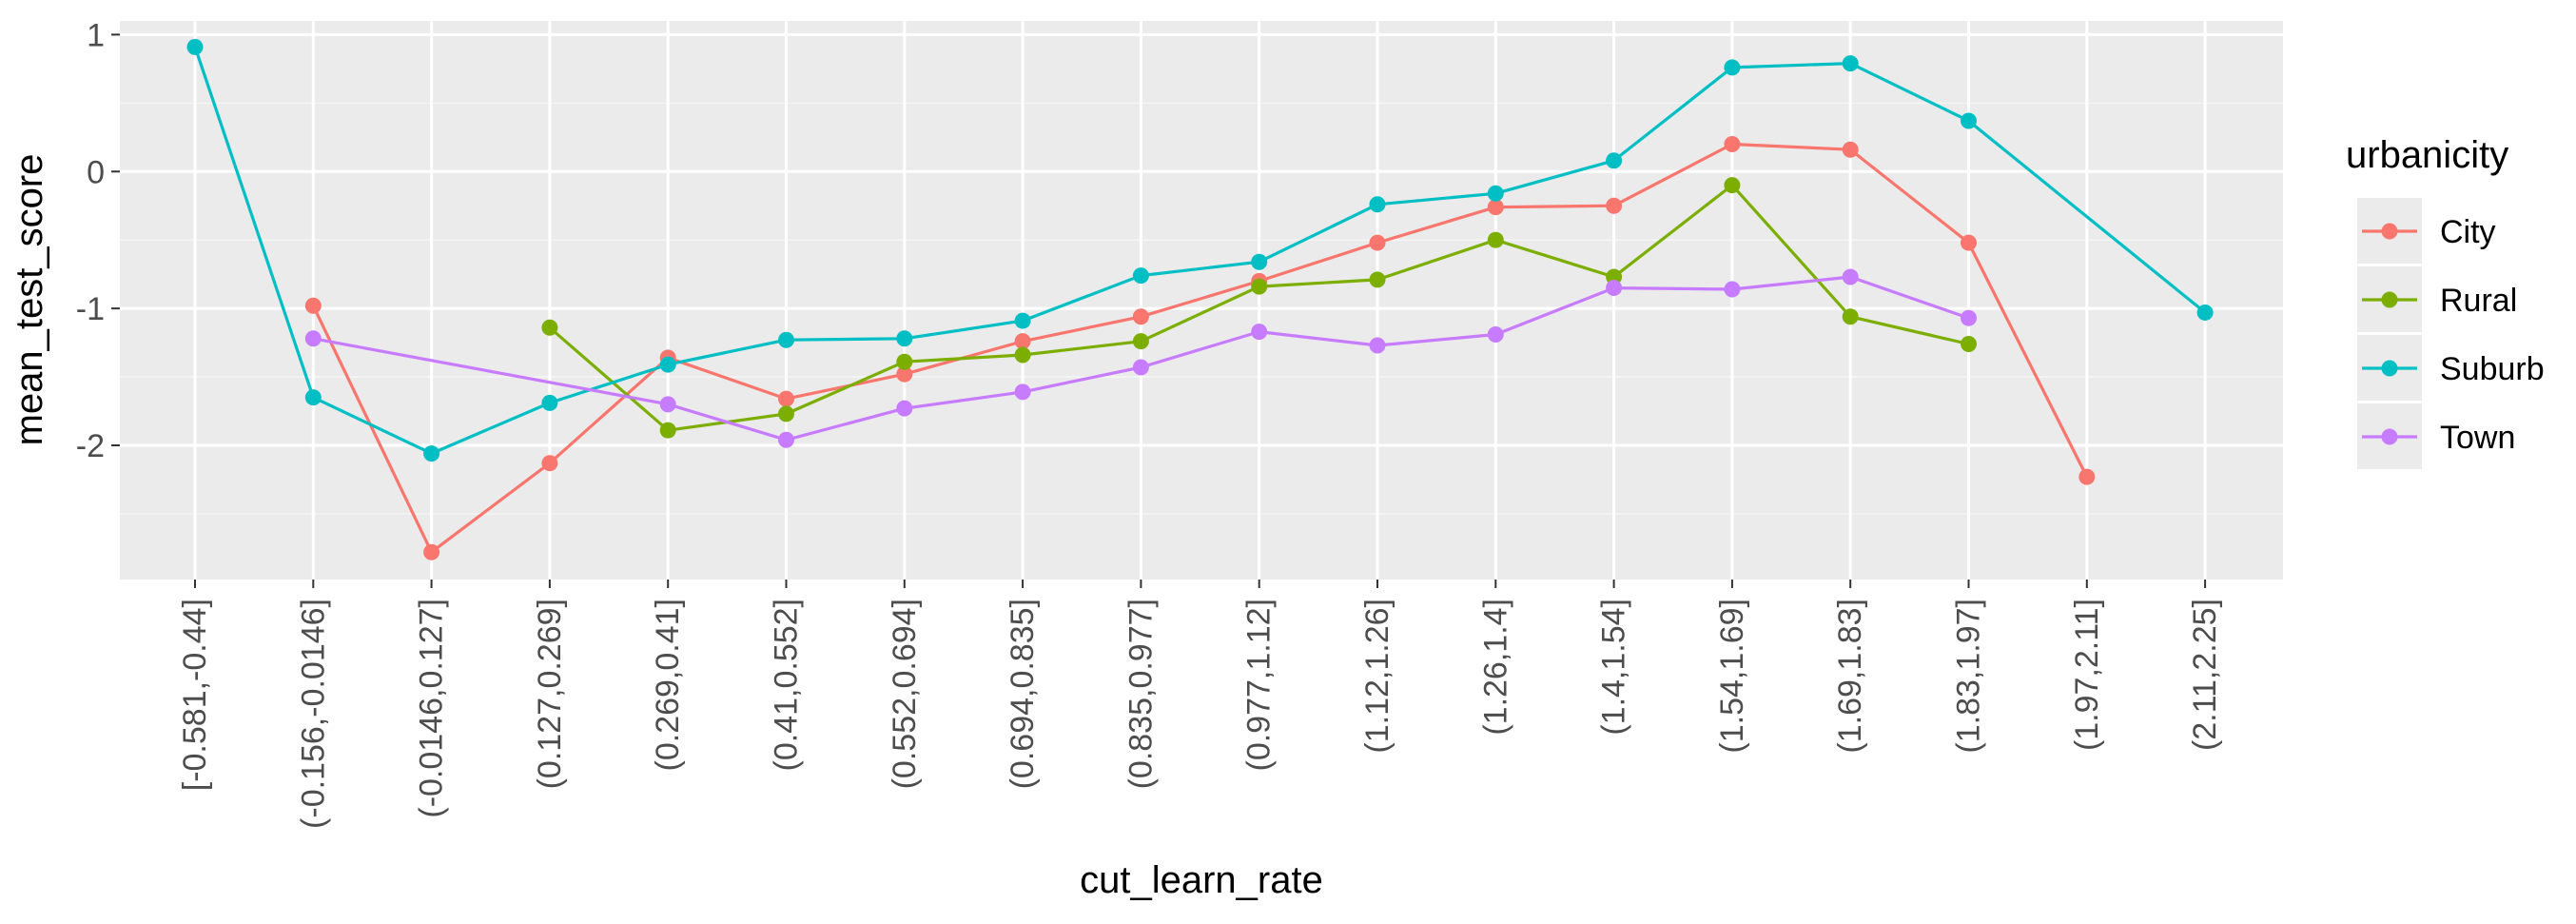  I want to click on x-tick-label: (1.83,1.97], so click(1969, 676).